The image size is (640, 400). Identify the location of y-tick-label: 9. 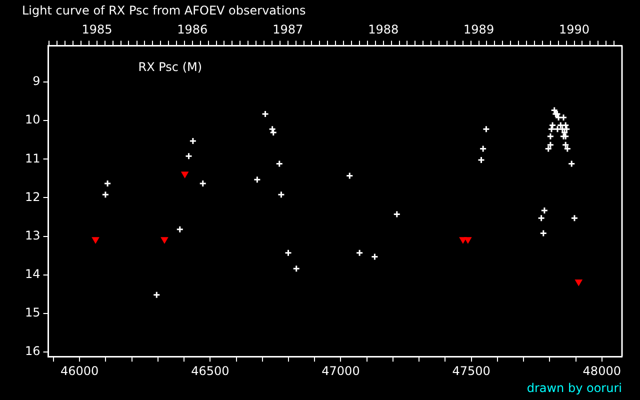
(36, 81).